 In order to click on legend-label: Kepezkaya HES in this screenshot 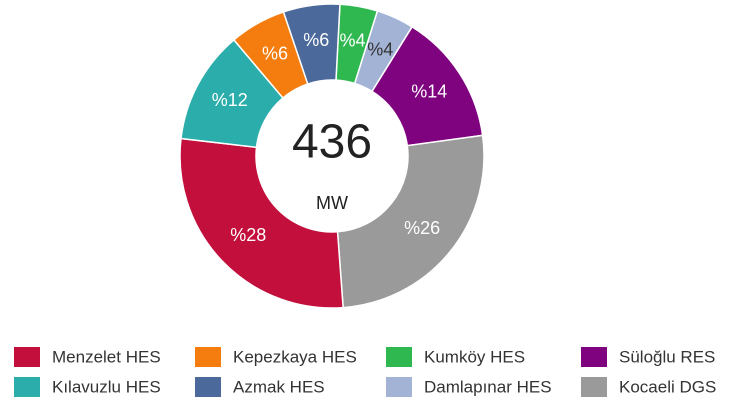, I will do `click(295, 356)`.